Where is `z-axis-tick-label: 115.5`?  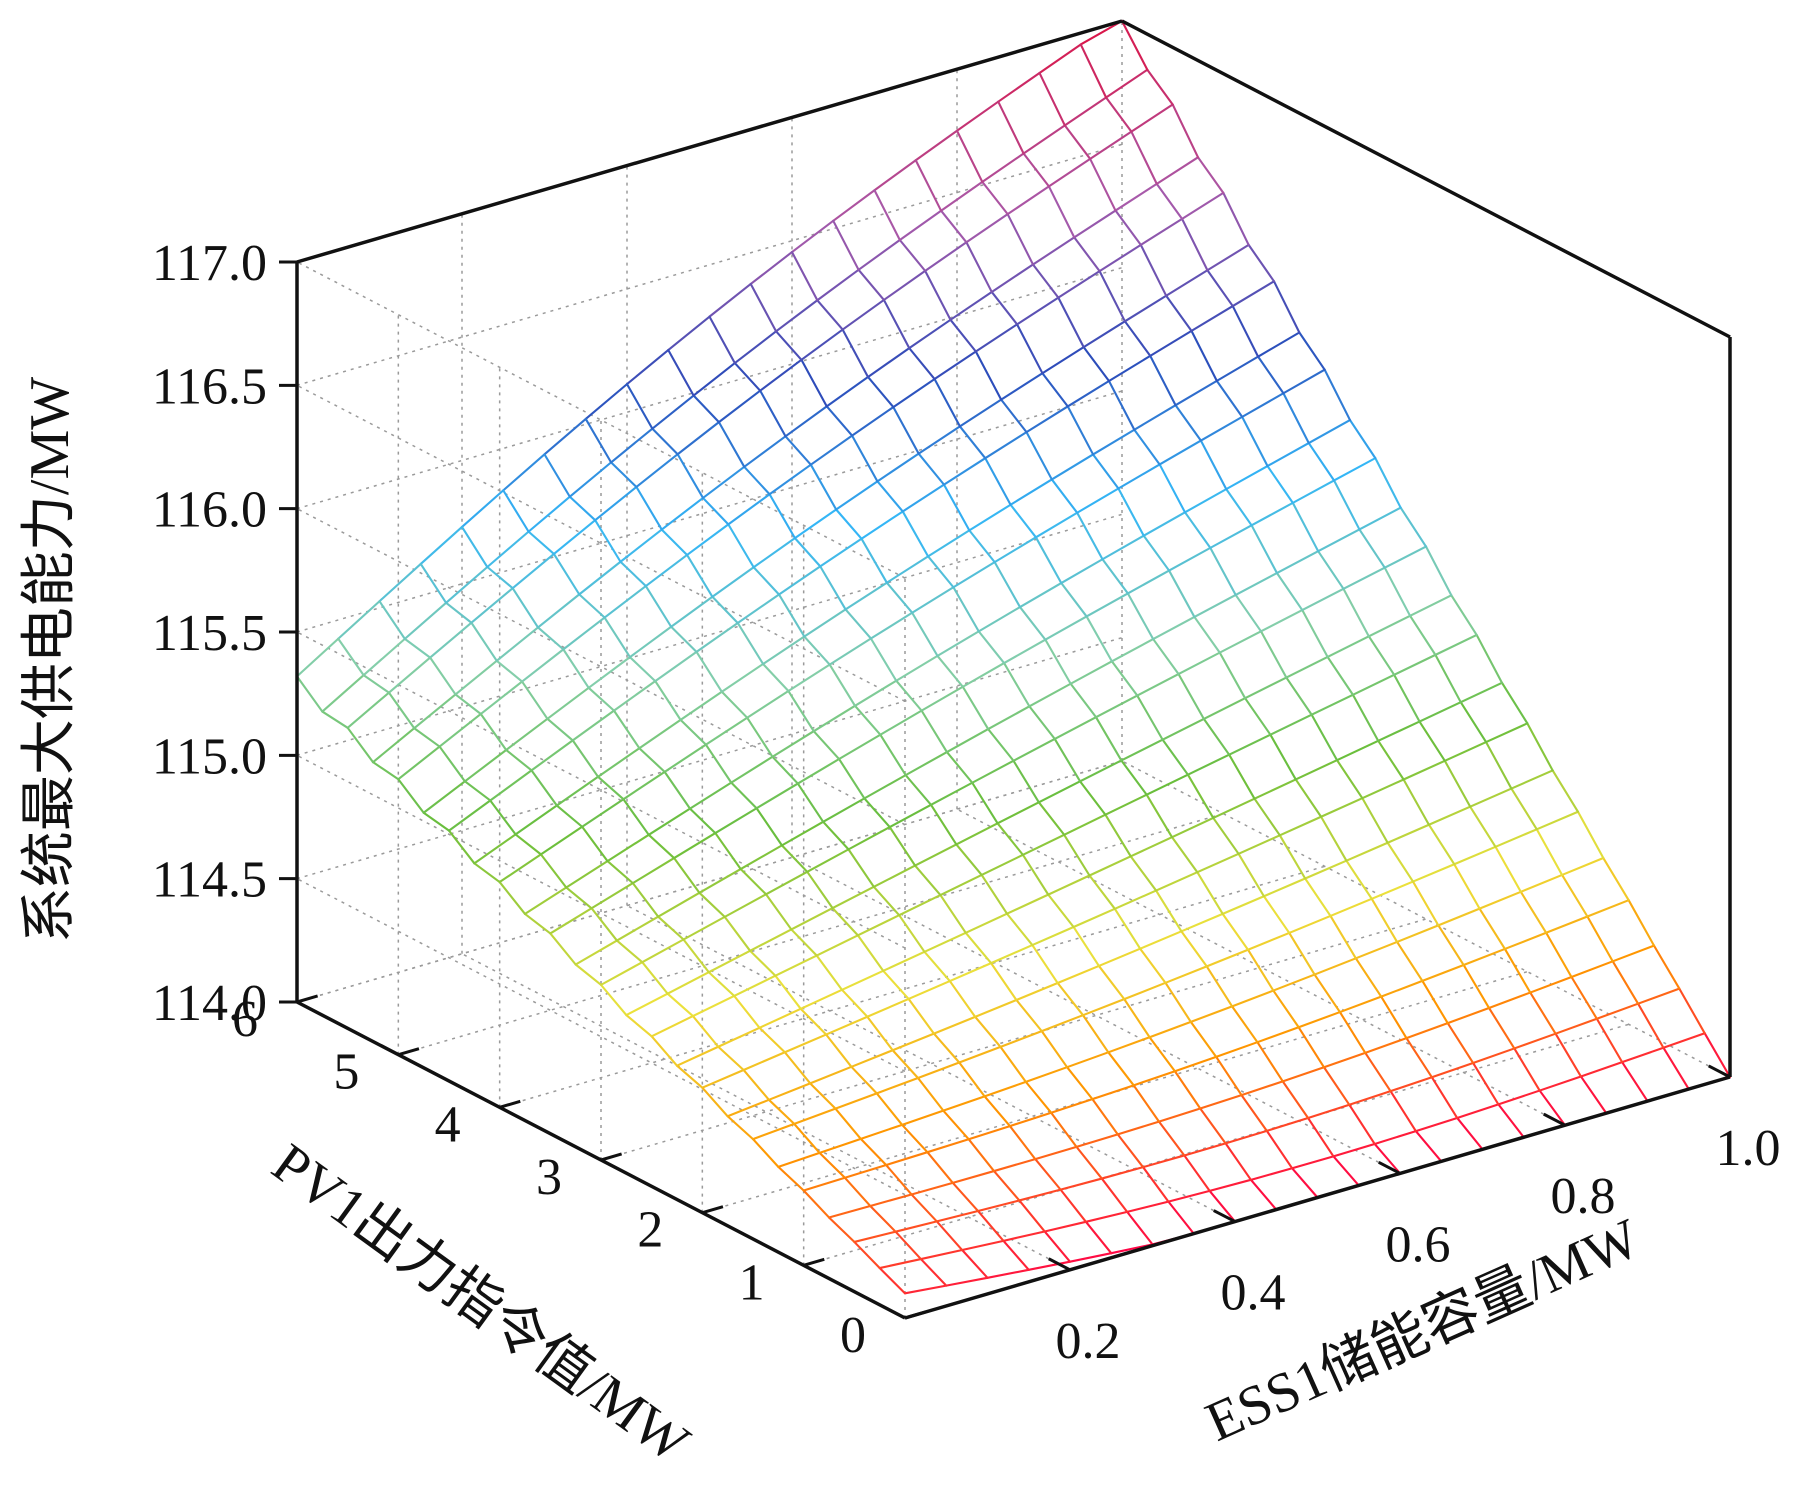 z-axis-tick-label: 115.5 is located at coordinates (209, 633).